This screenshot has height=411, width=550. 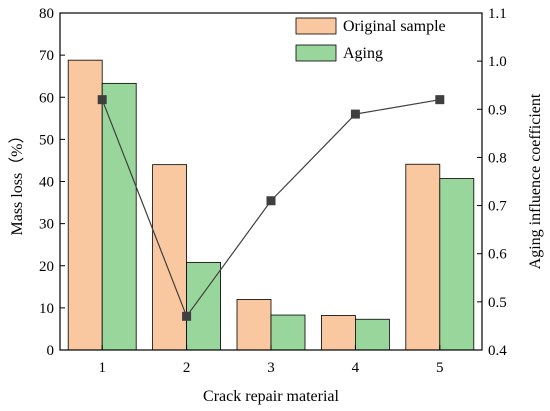 What do you see at coordinates (497, 62) in the screenshot?
I see `y2-tick-label-1.0: 1.0` at bounding box center [497, 62].